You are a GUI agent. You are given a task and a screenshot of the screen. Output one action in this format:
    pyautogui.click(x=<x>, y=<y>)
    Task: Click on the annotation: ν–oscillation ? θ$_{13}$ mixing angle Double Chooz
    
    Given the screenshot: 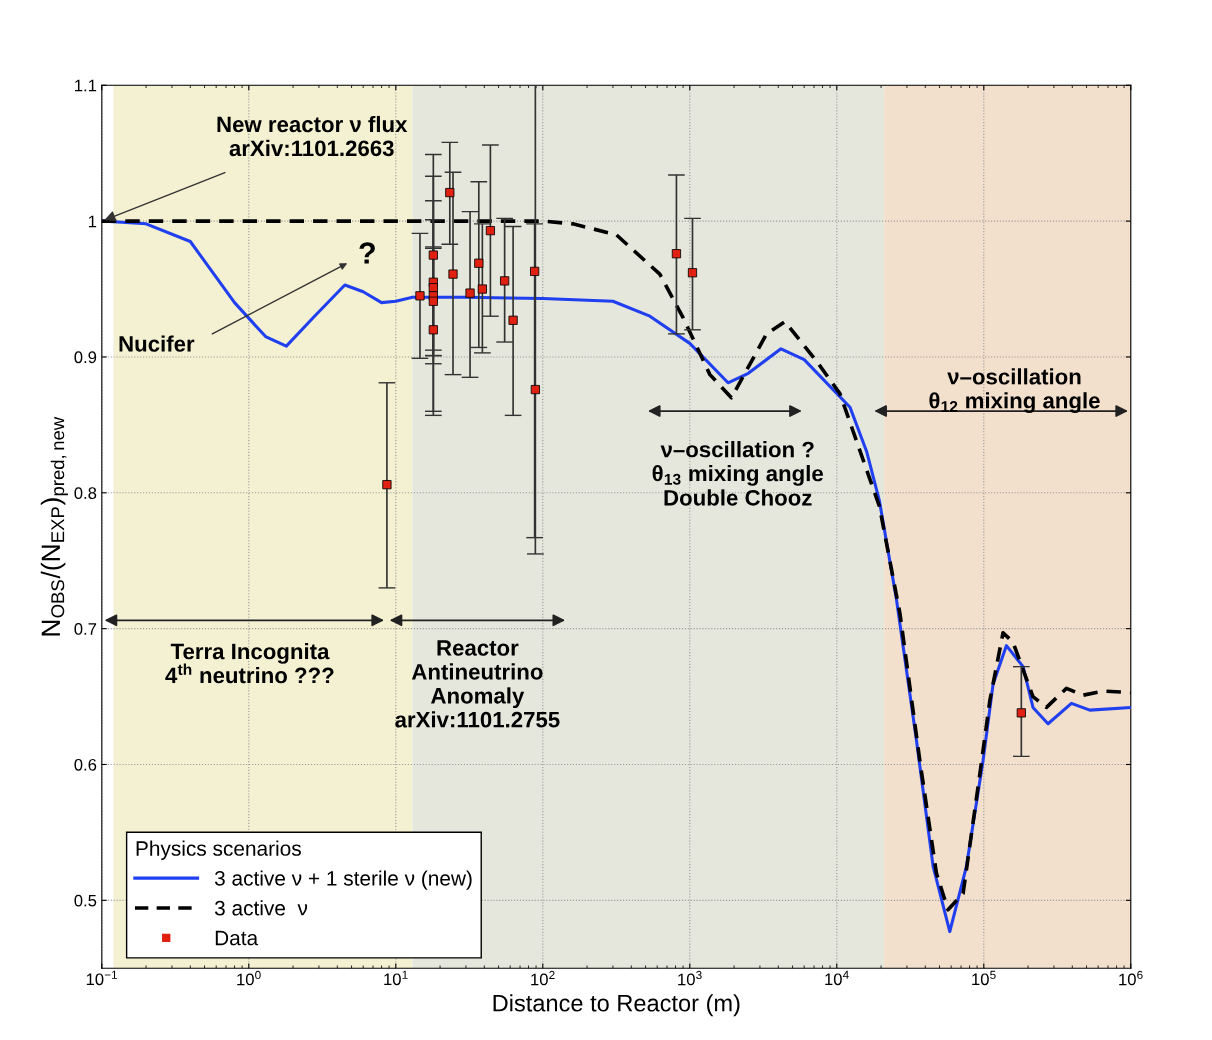 What is the action you would take?
    pyautogui.click(x=737, y=473)
    